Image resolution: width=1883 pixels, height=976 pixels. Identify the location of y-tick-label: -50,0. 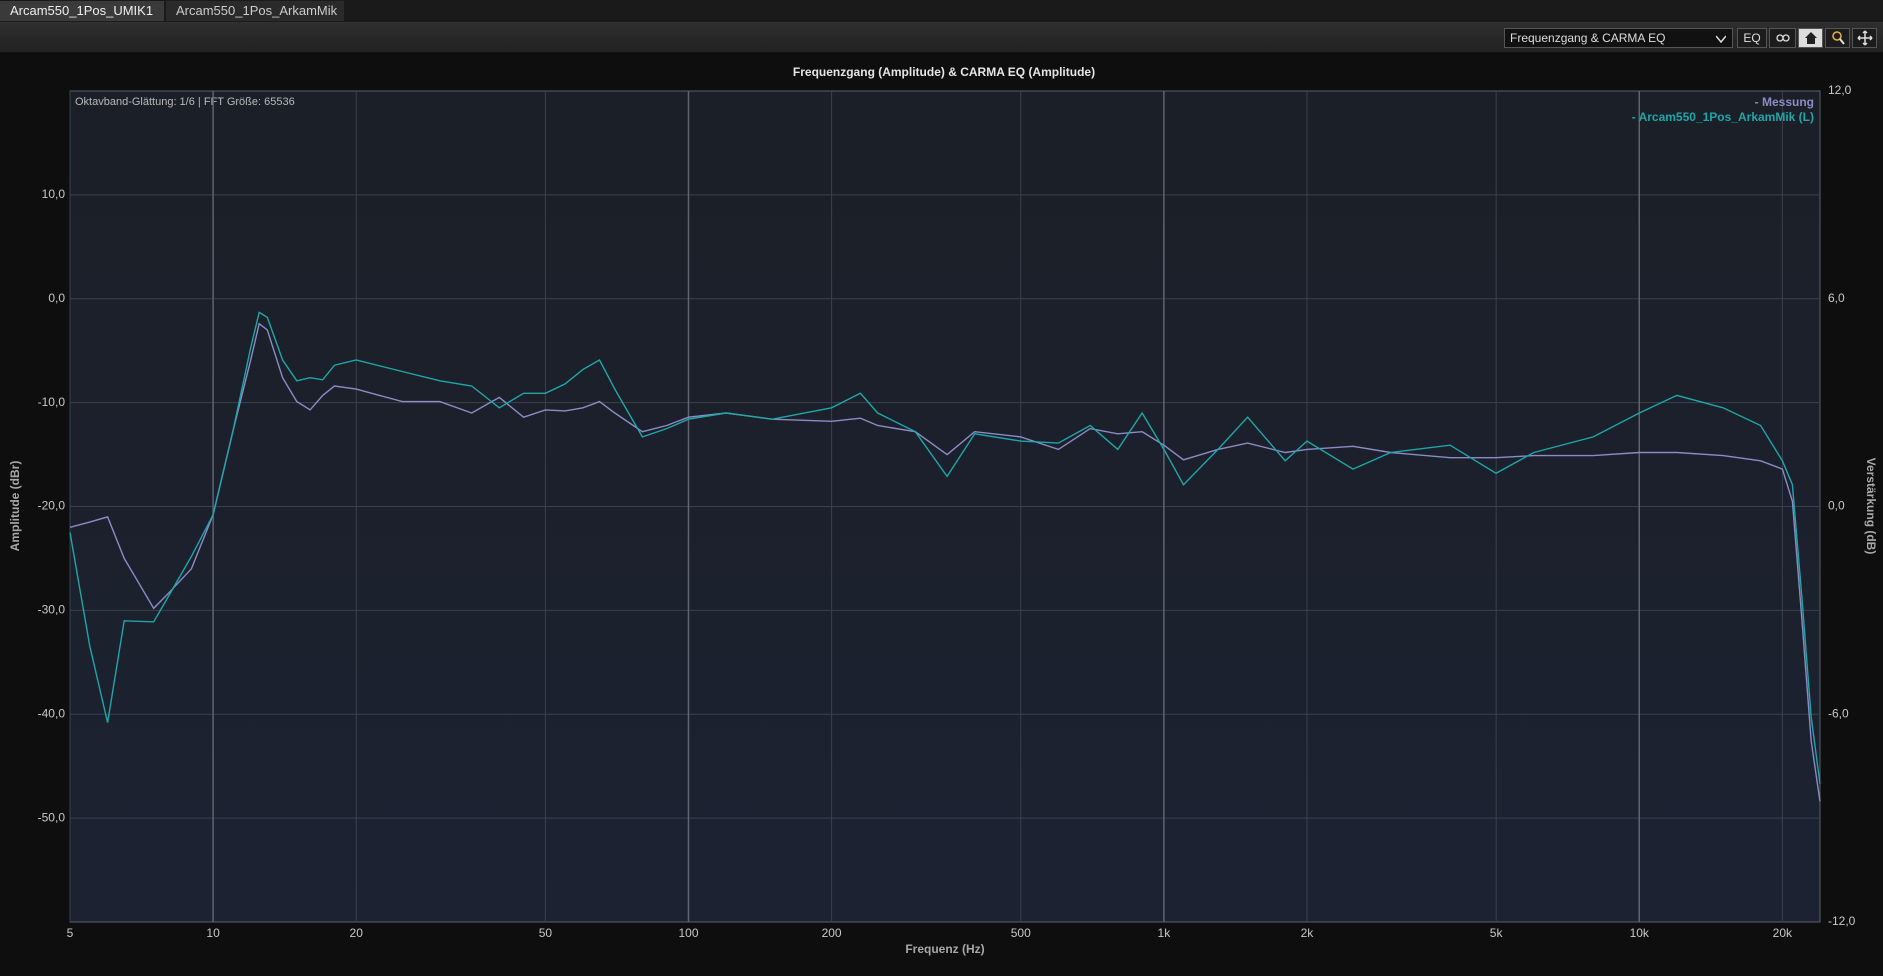
(52, 817).